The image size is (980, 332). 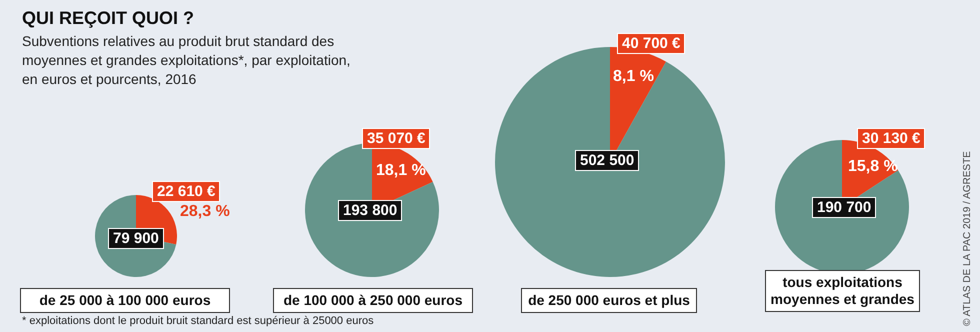 I want to click on data-label: 28,3 %, so click(x=205, y=212).